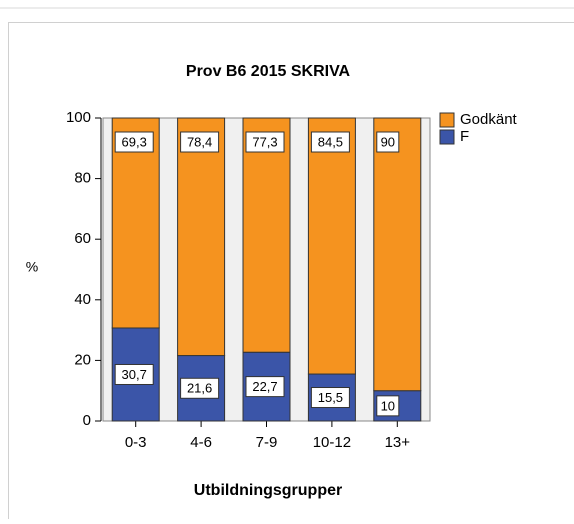 The image size is (574, 524). What do you see at coordinates (82, 299) in the screenshot?
I see `y-tick-label: 40` at bounding box center [82, 299].